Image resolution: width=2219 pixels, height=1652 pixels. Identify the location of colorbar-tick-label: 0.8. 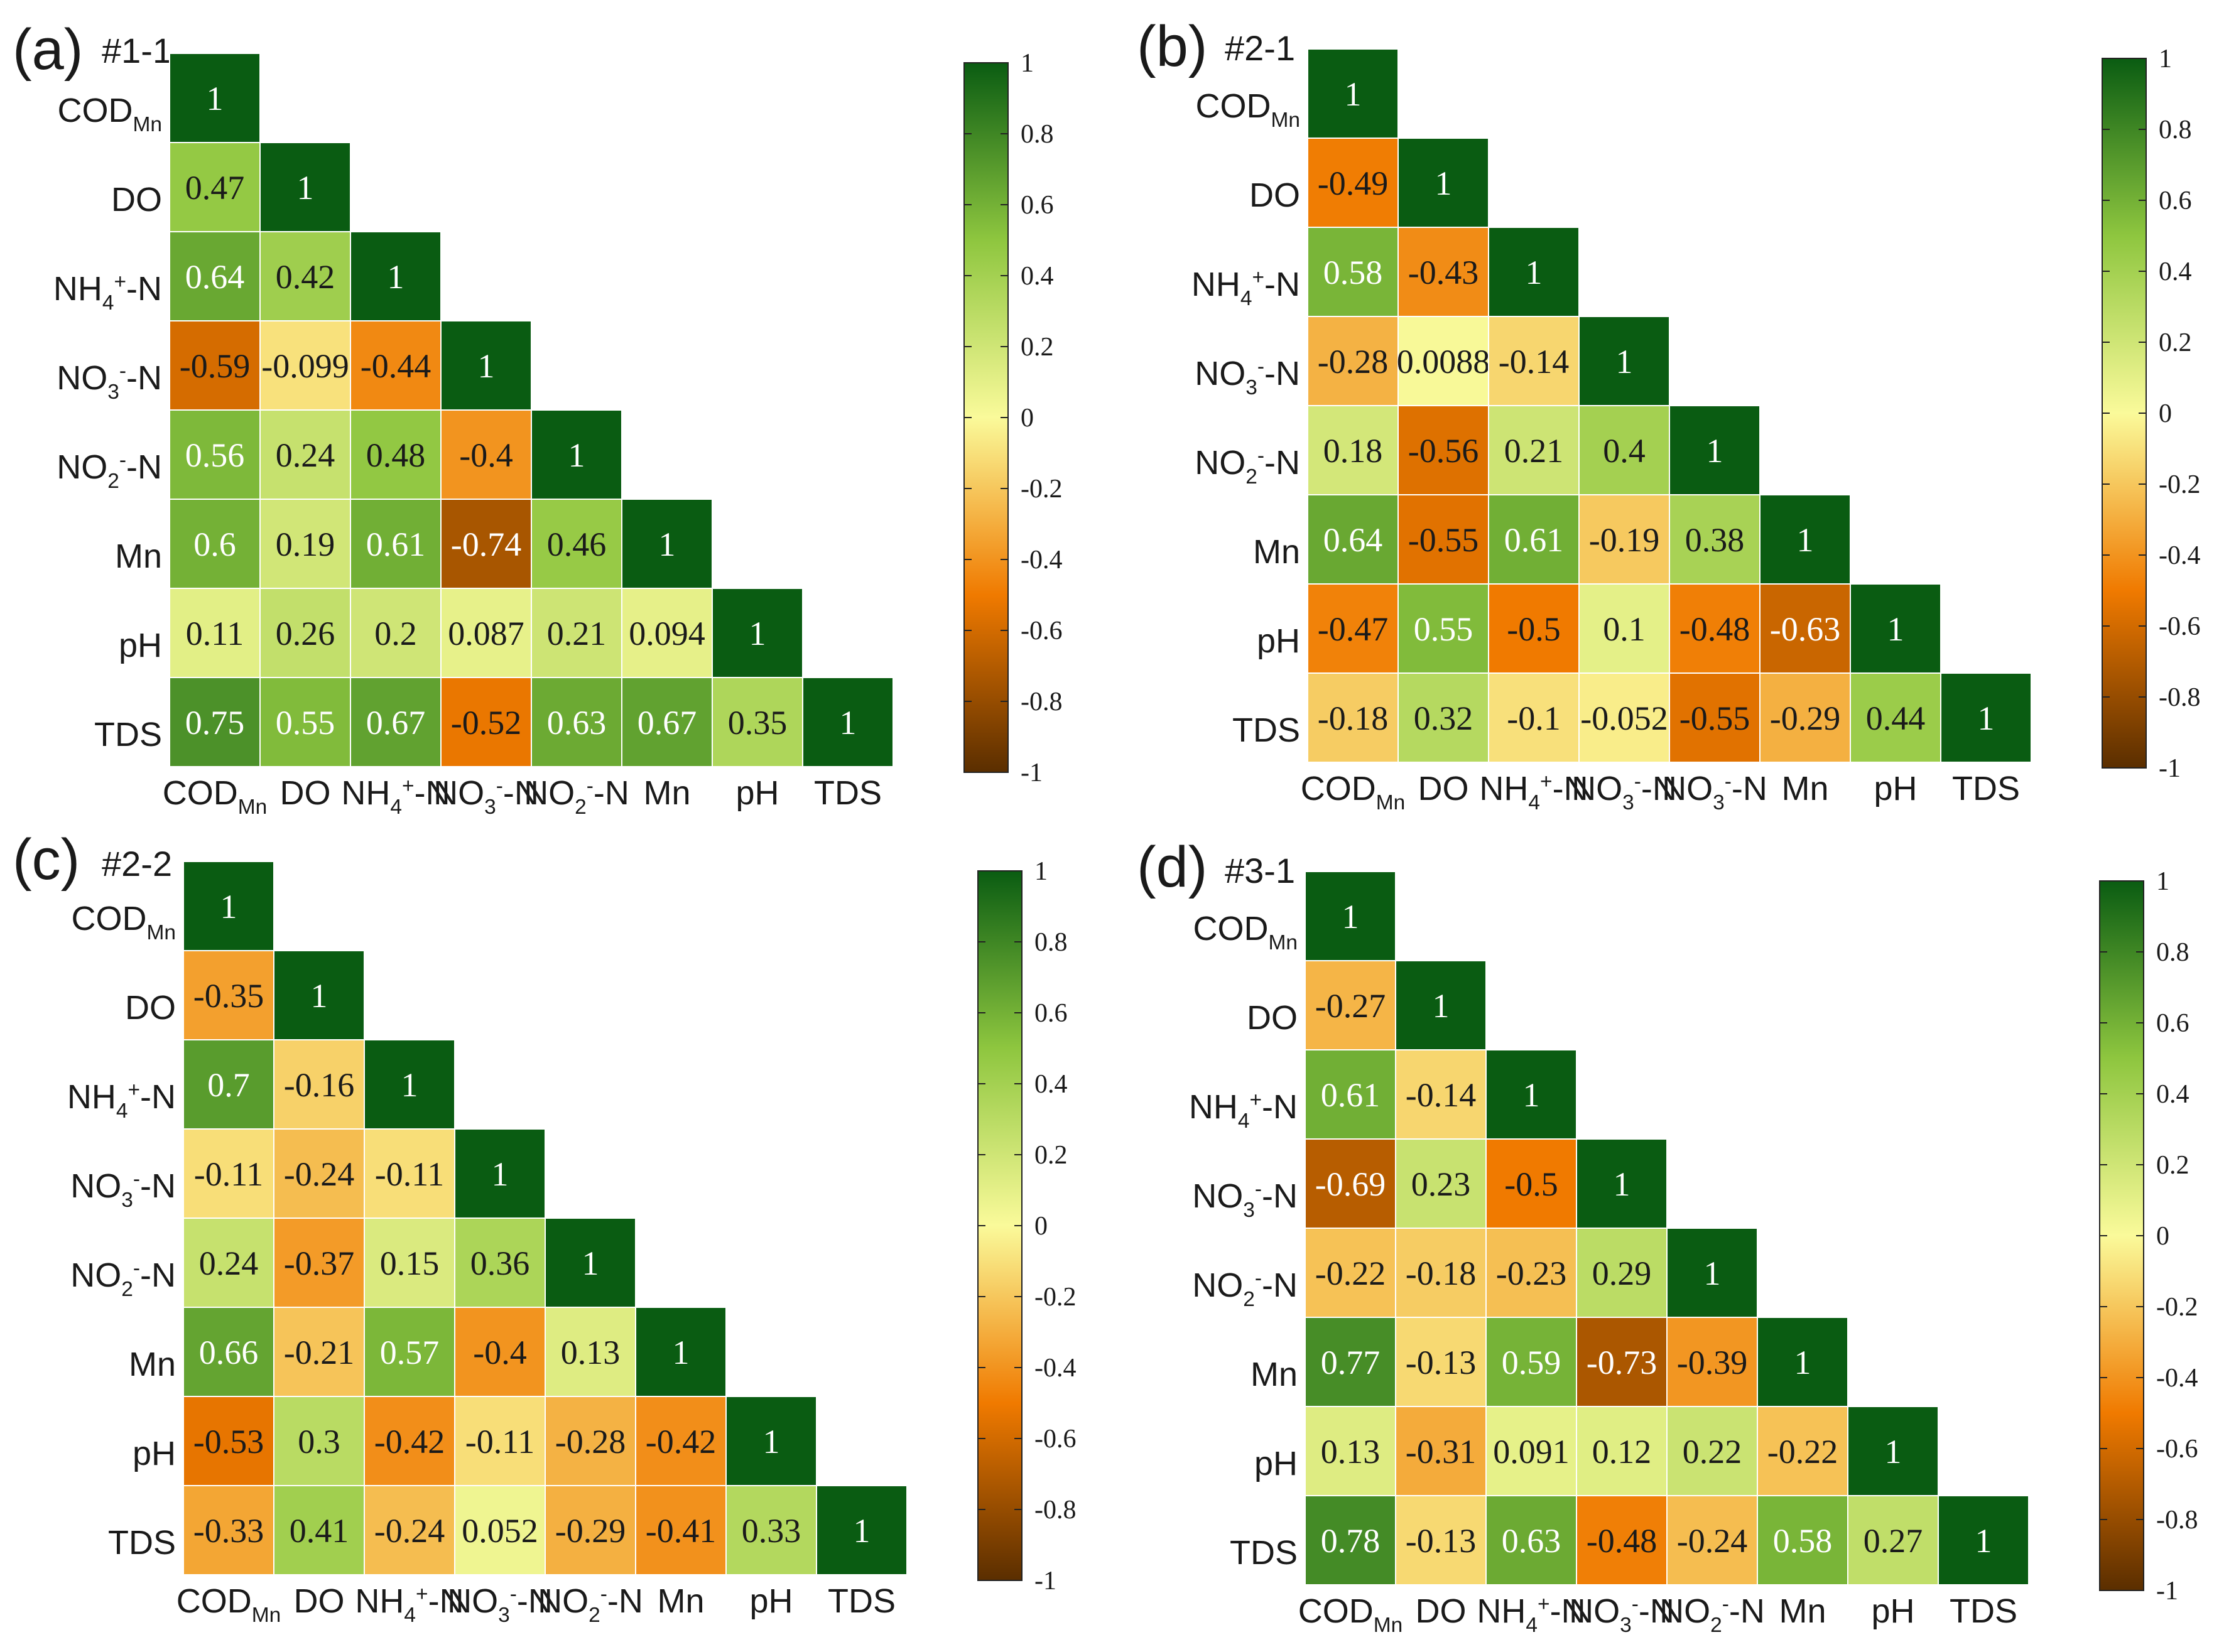
(1051, 943).